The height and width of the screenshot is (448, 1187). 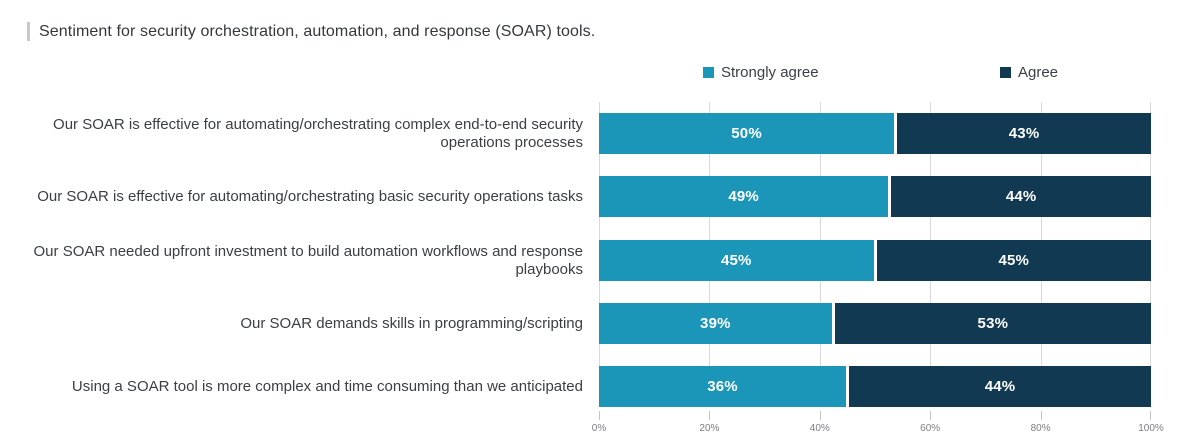 I want to click on strongly-agree-segment: 49%, so click(x=744, y=196).